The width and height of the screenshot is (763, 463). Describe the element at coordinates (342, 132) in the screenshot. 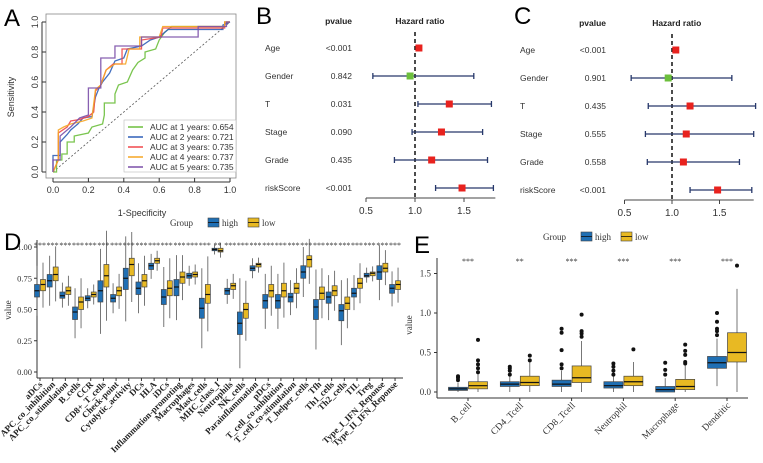

I see `row-pvalue: 0.090` at that location.